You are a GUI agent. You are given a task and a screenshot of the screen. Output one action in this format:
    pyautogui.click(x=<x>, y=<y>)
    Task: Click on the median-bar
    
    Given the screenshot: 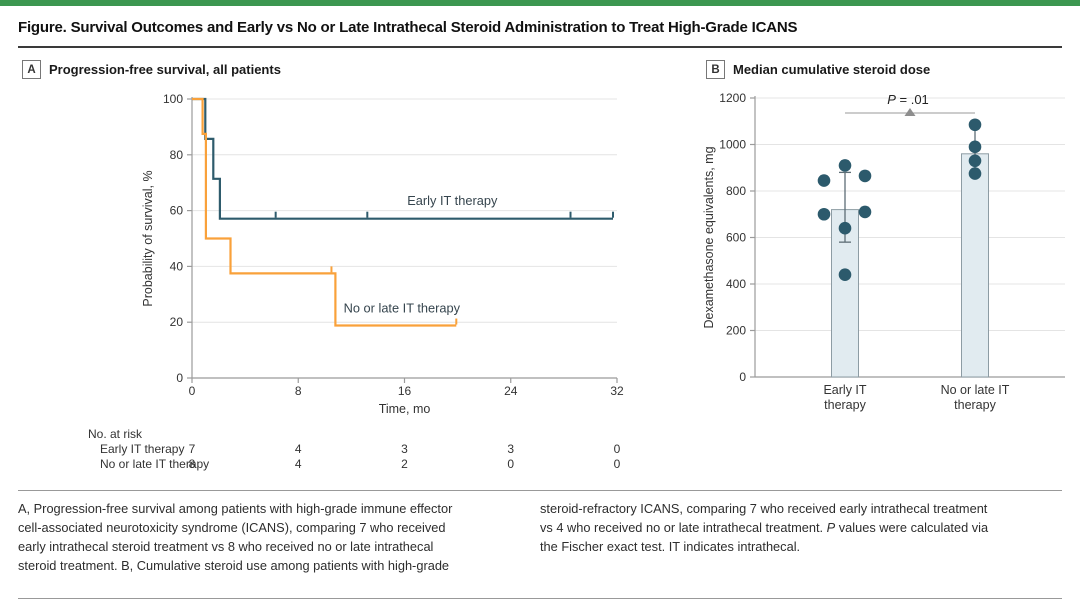 What is the action you would take?
    pyautogui.click(x=975, y=265)
    